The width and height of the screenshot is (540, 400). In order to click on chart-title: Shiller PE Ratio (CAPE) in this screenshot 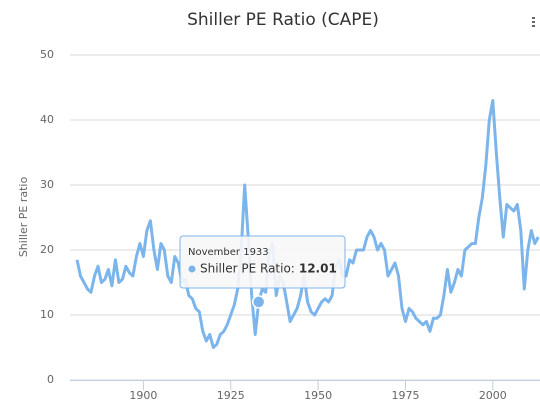, I will do `click(283, 20)`.